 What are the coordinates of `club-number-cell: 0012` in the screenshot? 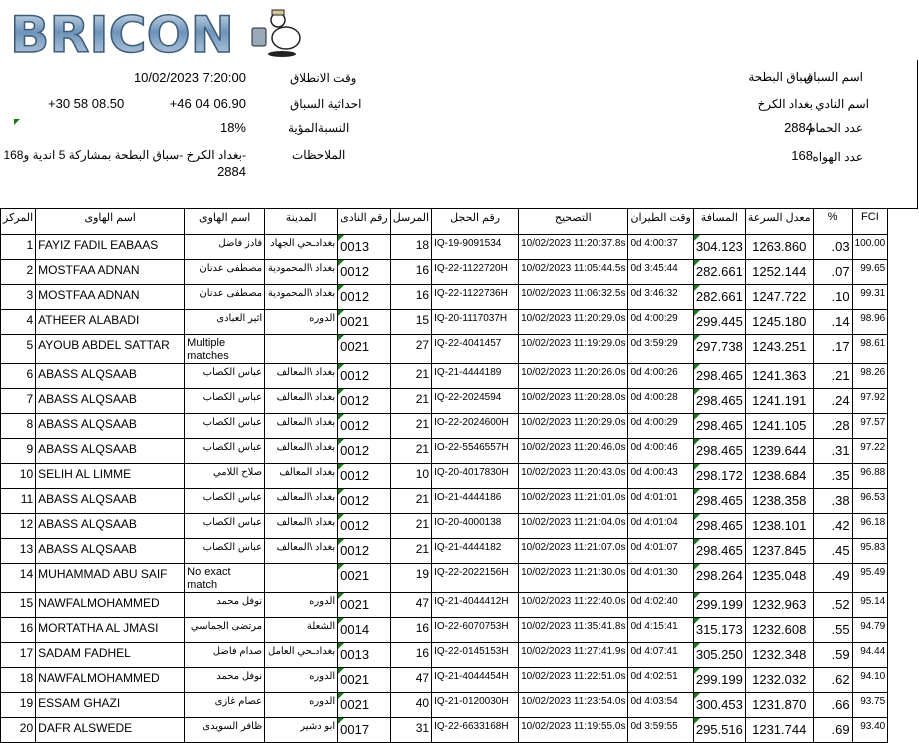 It's located at (364, 526).